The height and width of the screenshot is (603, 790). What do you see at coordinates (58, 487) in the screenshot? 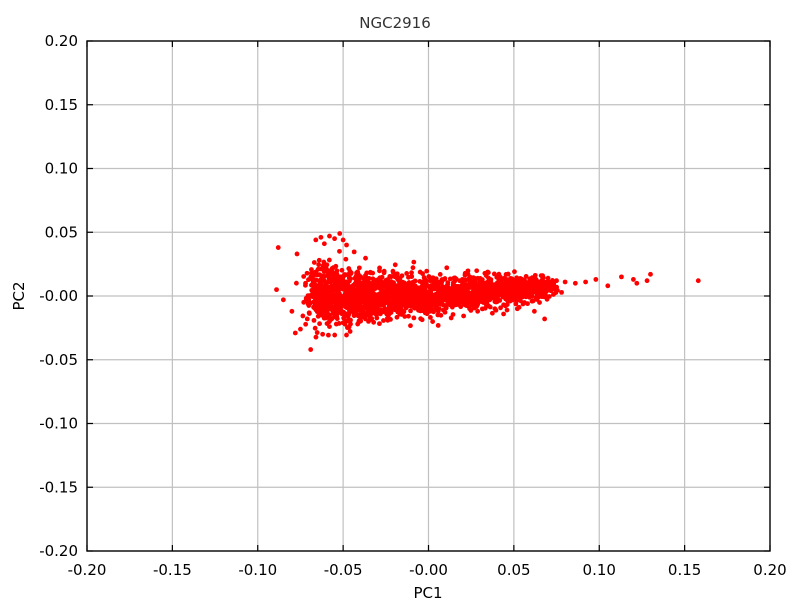
I see `y-tick-label: -0.15` at bounding box center [58, 487].